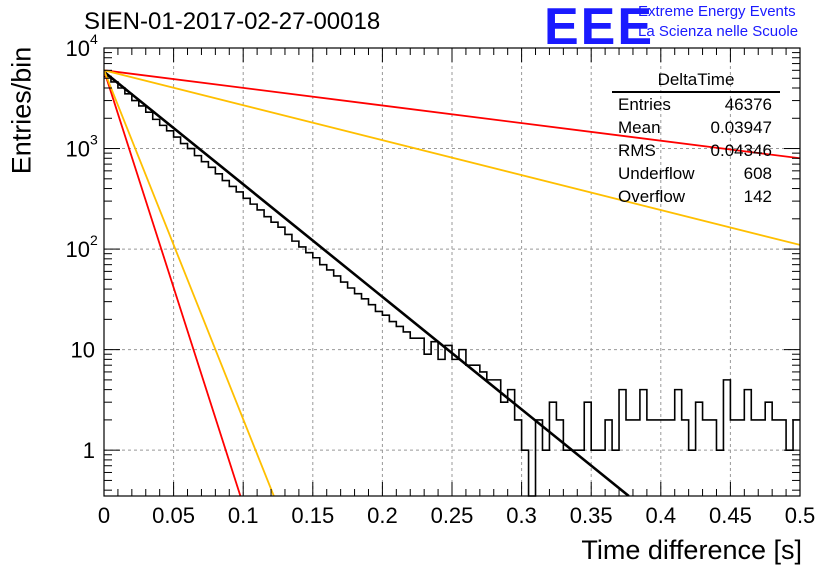  I want to click on x-tick-label: 0.25, so click(452, 515).